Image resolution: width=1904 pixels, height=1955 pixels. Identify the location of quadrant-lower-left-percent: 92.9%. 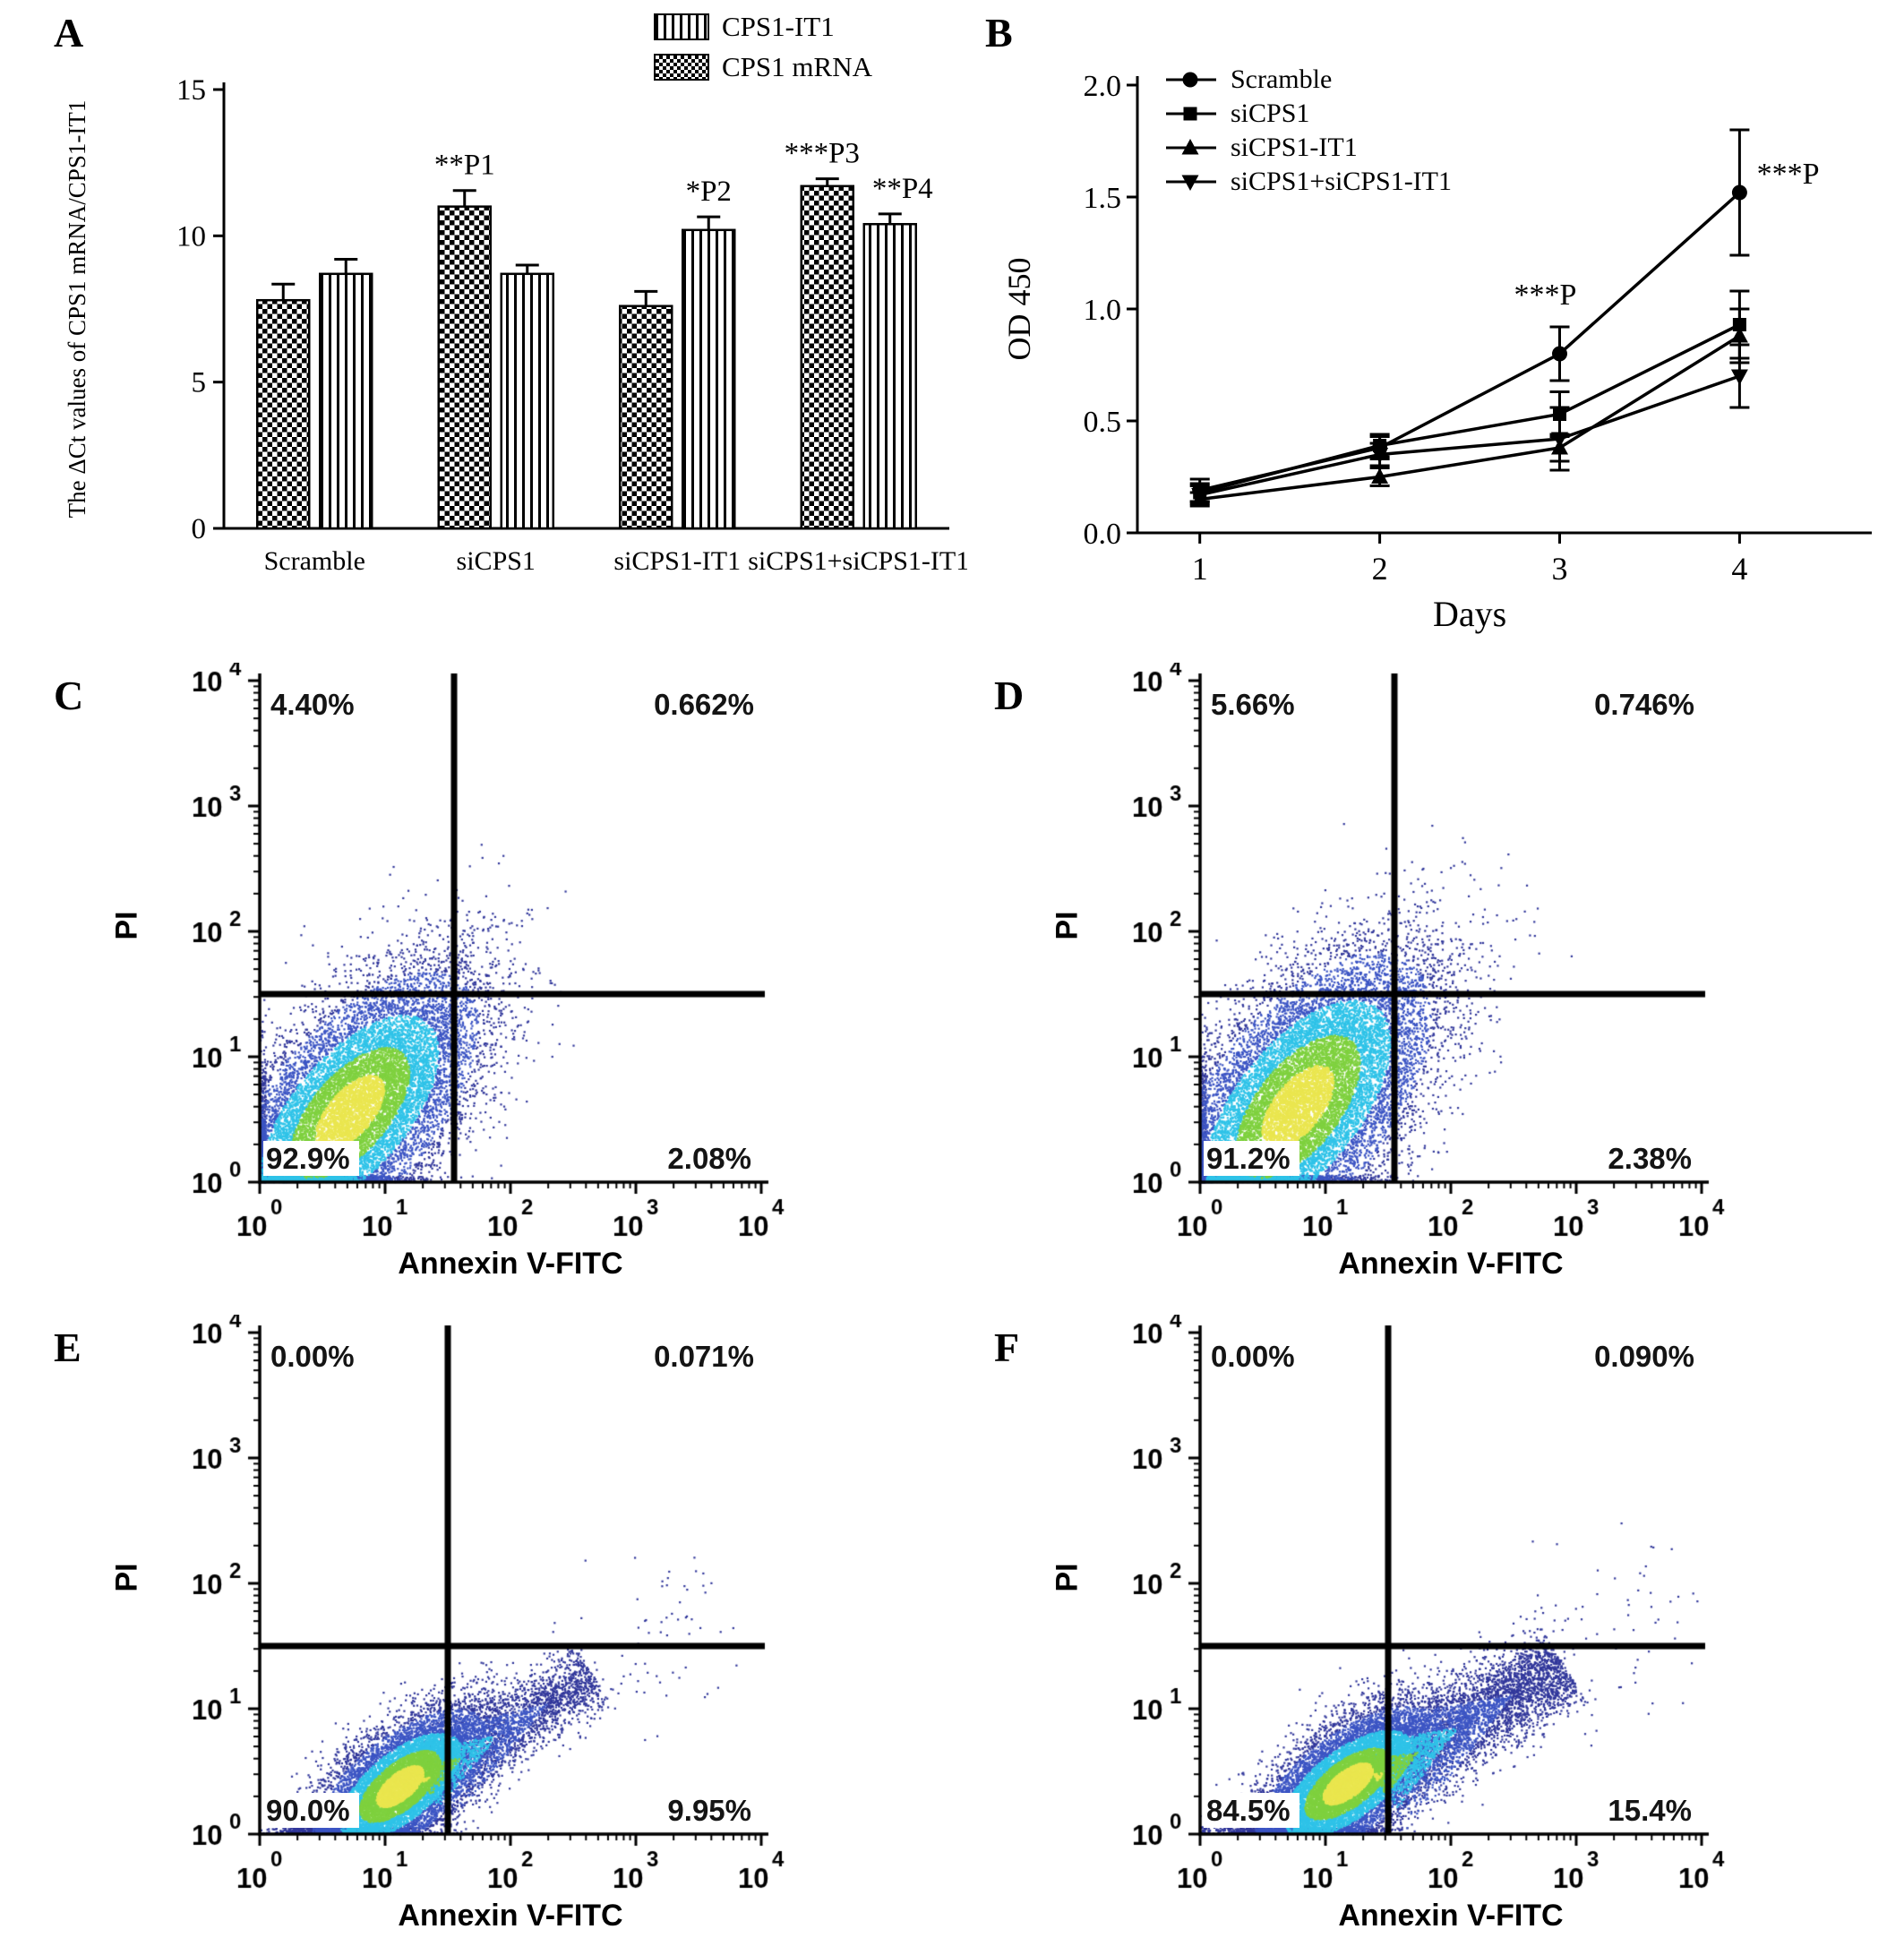
(311, 1159).